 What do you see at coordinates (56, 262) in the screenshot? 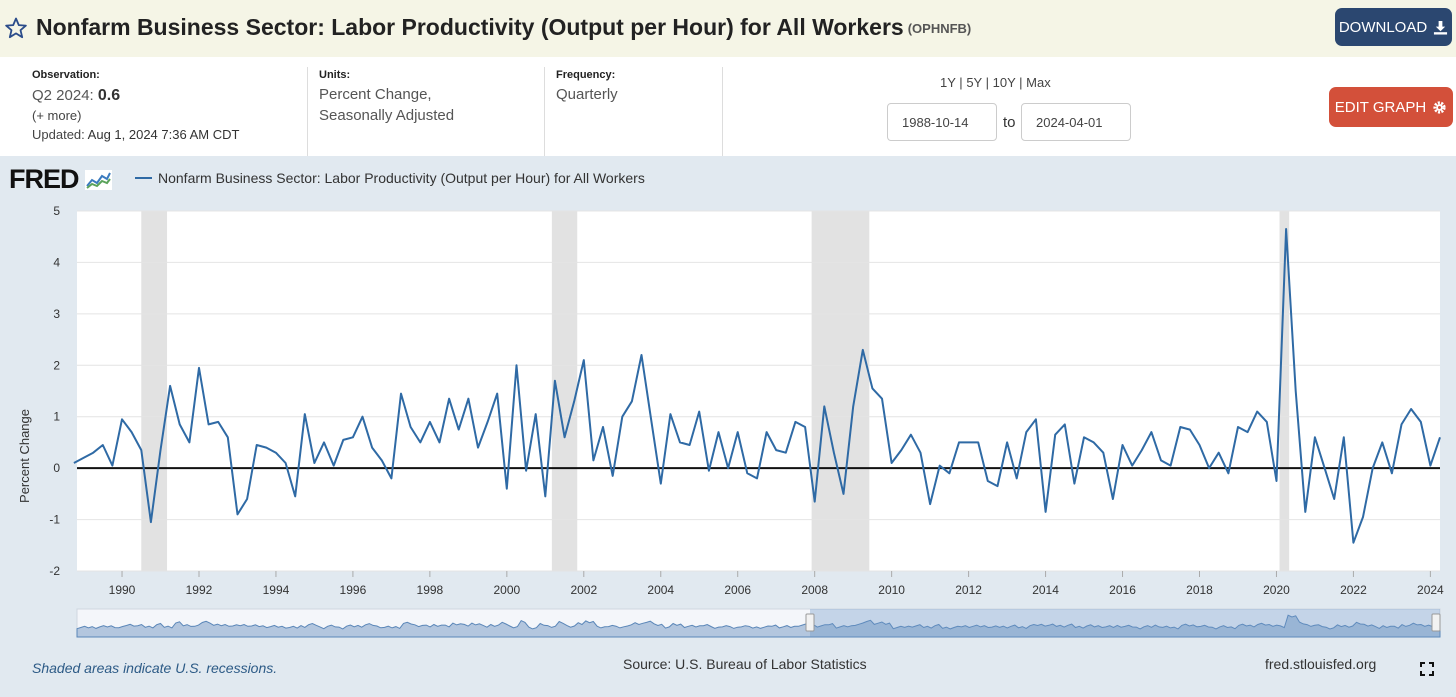
I see `y-tick-label: 4` at bounding box center [56, 262].